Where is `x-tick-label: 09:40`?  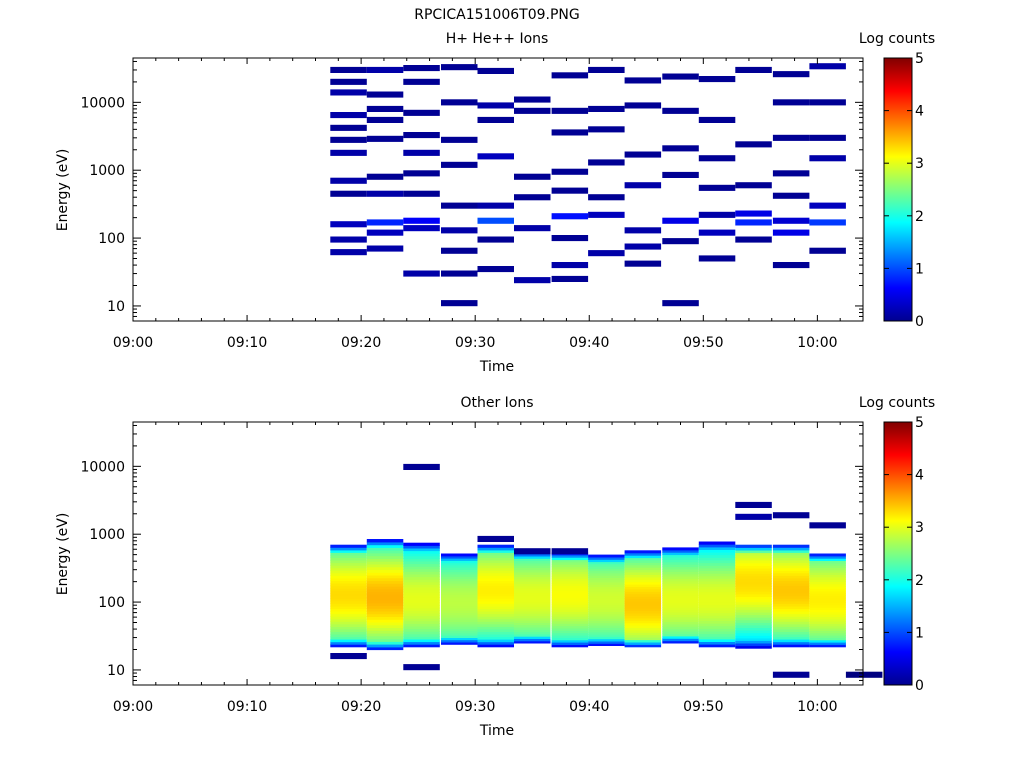
x-tick-label: 09:40 is located at coordinates (589, 707).